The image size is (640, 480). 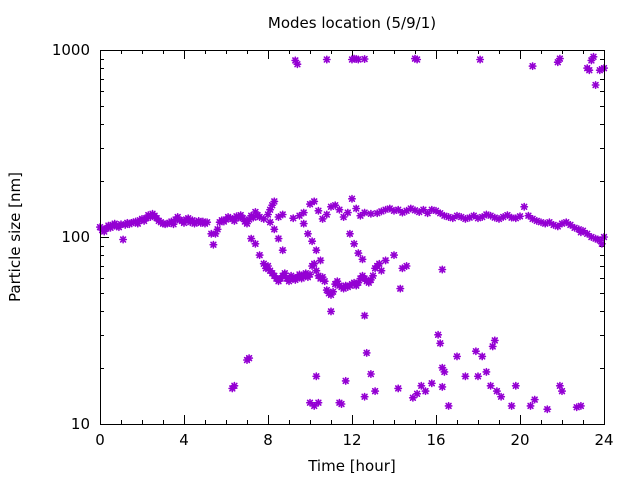 I want to click on x-tick-label: 20, so click(x=519, y=440).